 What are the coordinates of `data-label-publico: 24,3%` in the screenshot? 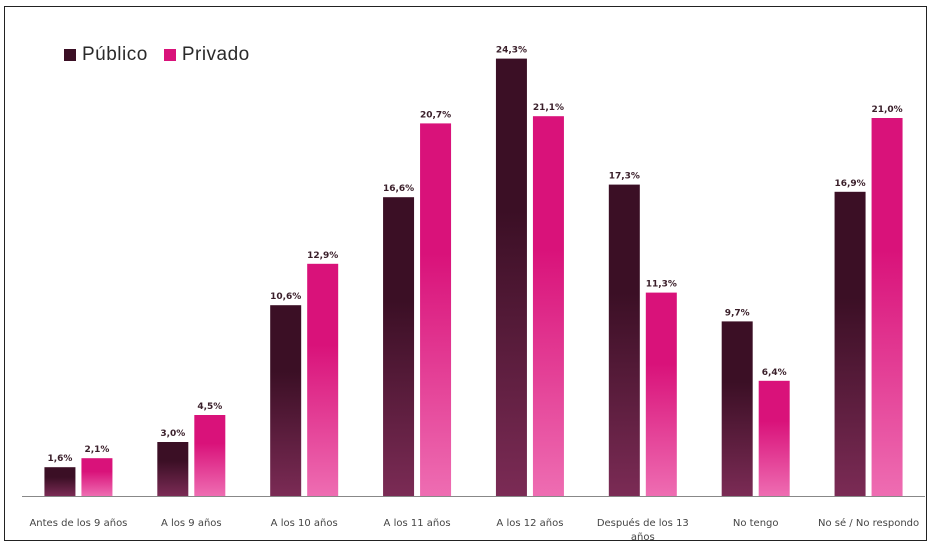 It's located at (511, 51).